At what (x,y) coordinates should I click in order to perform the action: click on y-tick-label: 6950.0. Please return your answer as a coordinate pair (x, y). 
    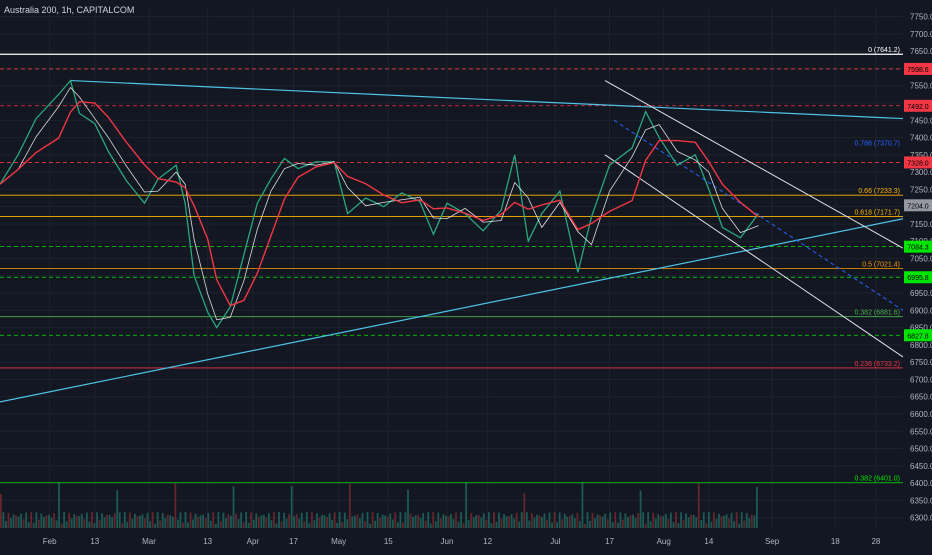
    Looking at the image, I should click on (921, 293).